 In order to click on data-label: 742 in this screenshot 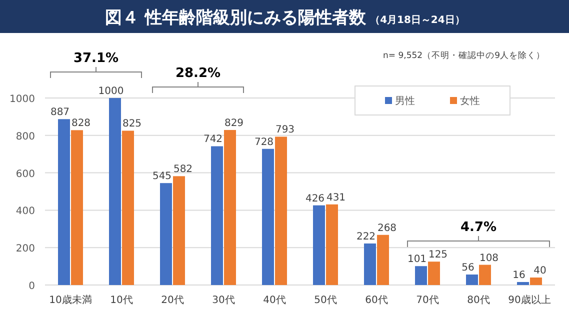, I will do `click(213, 140)`.